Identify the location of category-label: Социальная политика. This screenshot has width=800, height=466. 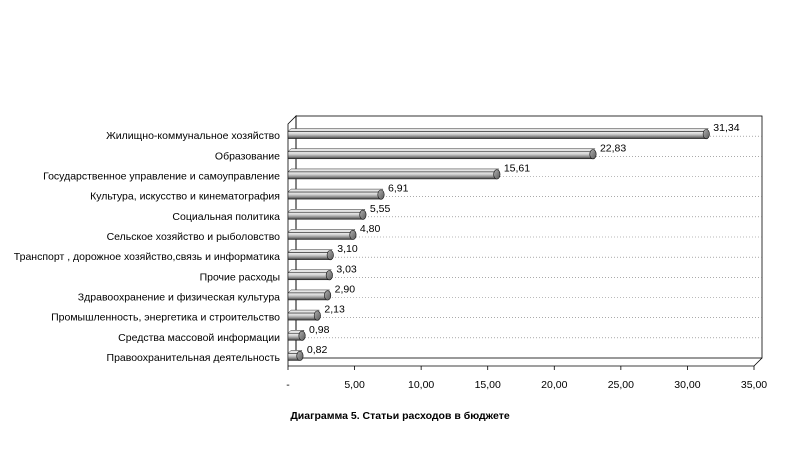
(226, 217).